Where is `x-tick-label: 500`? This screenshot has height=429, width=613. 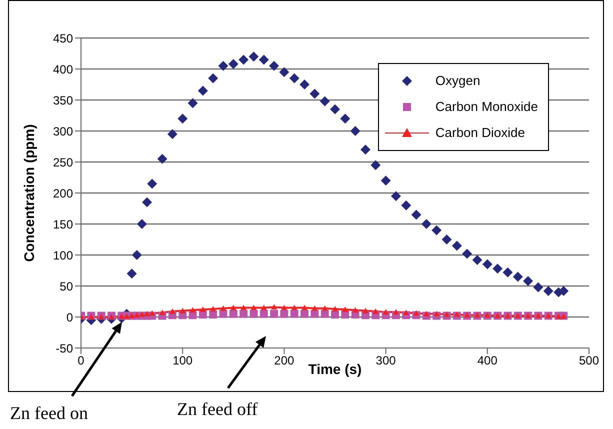
x-tick-label: 500 is located at coordinates (589, 361).